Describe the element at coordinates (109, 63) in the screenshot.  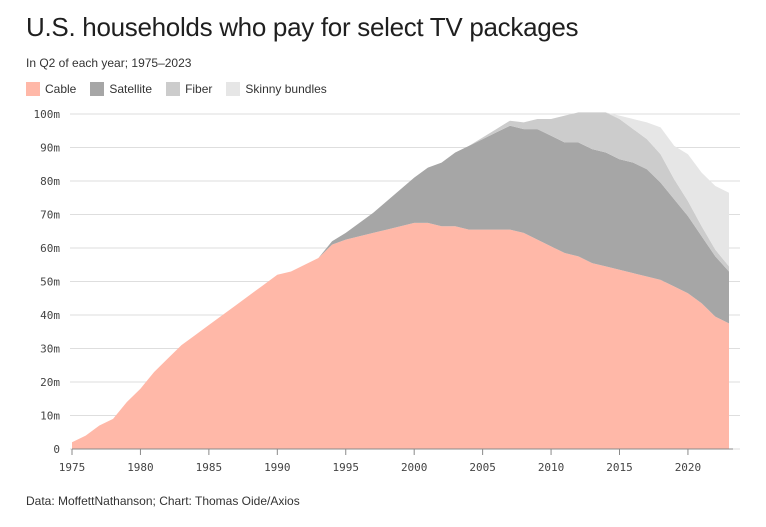
I see `chart-subtitle: In Q2 of each year; 1975–2023` at that location.